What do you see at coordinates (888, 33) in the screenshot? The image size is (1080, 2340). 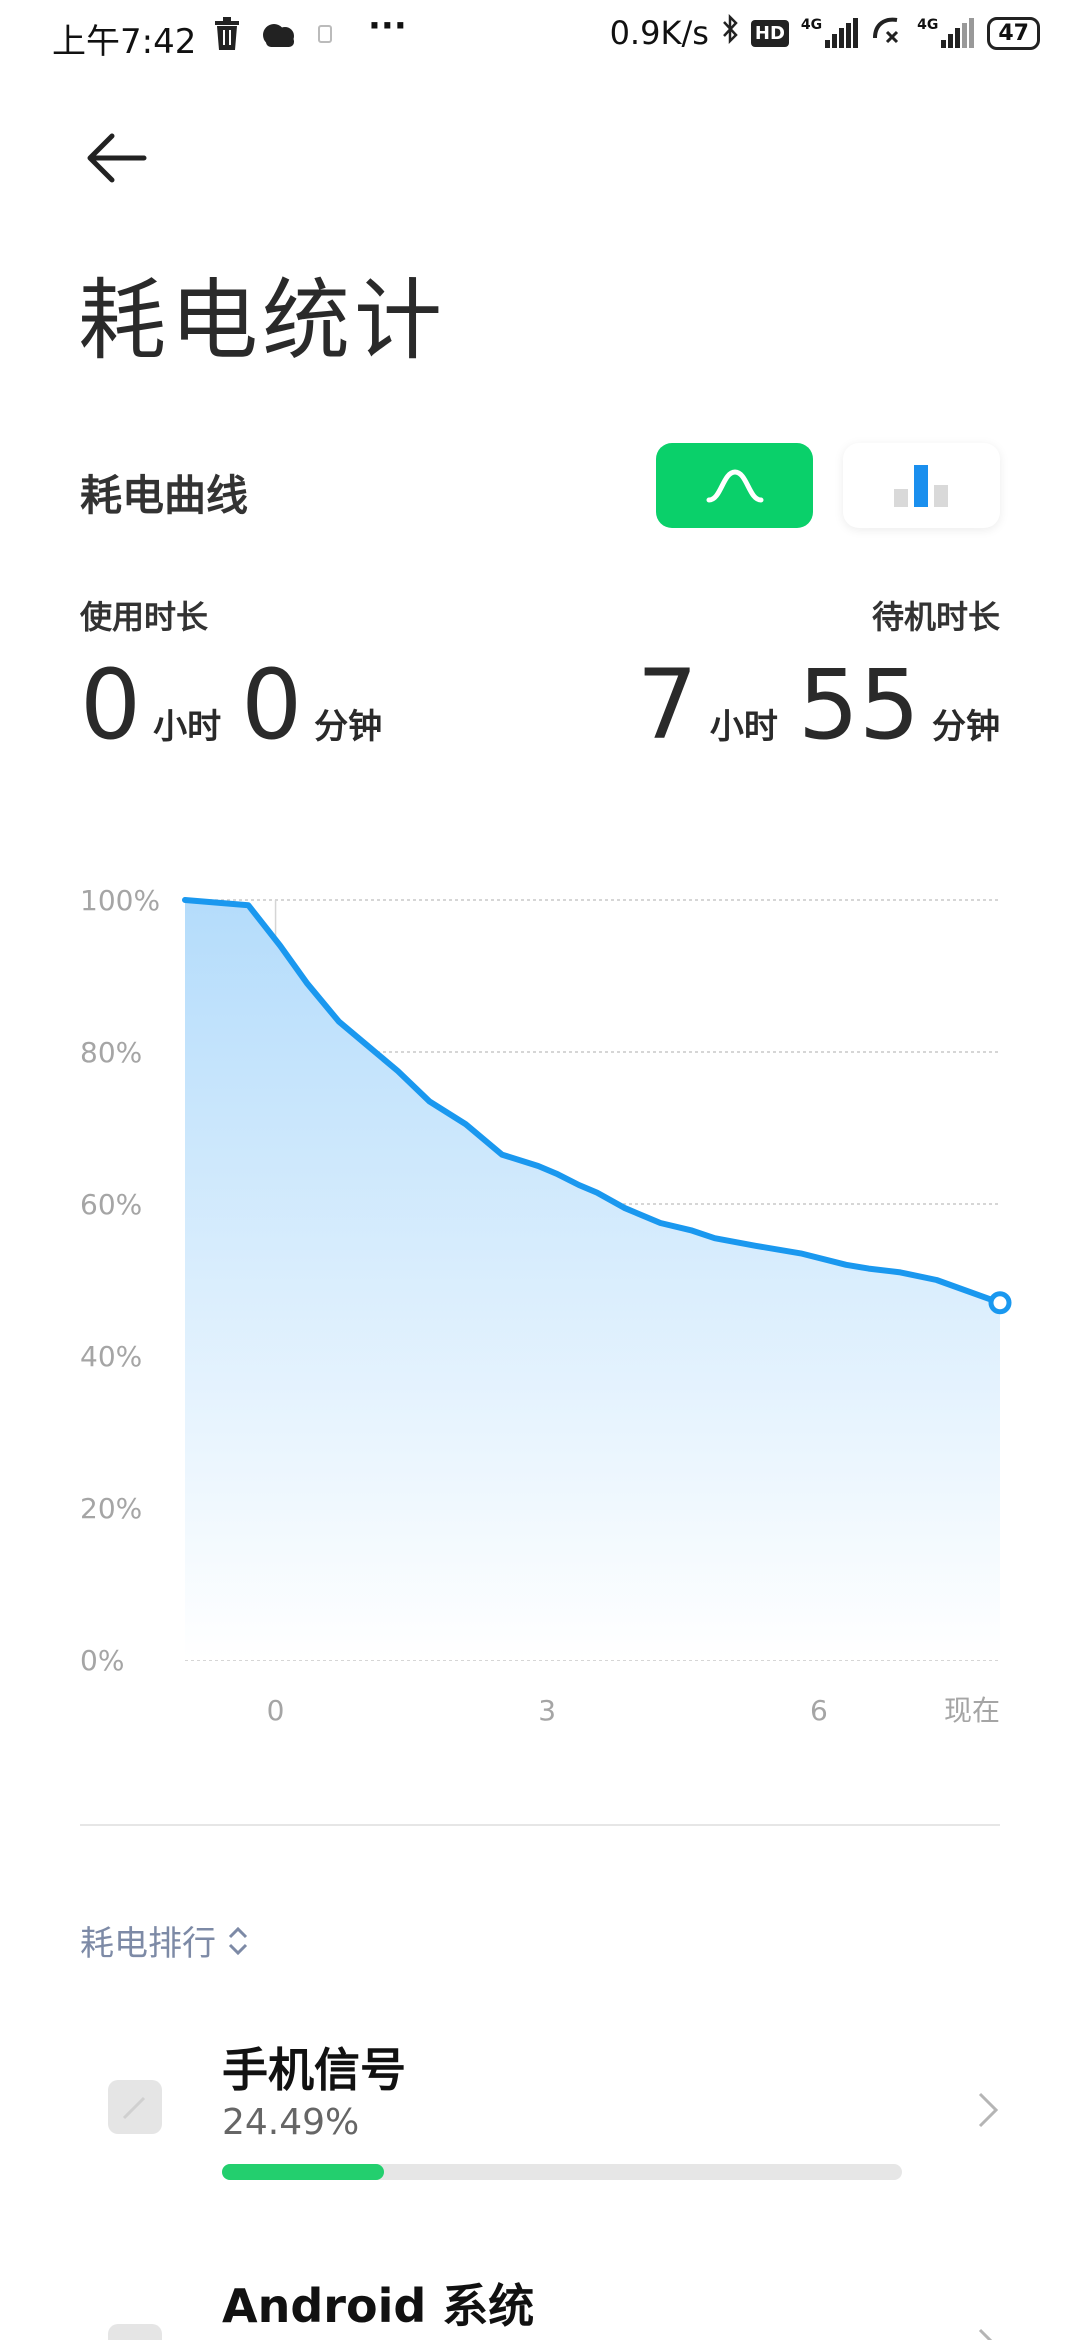 I see `call-forward-icon` at bounding box center [888, 33].